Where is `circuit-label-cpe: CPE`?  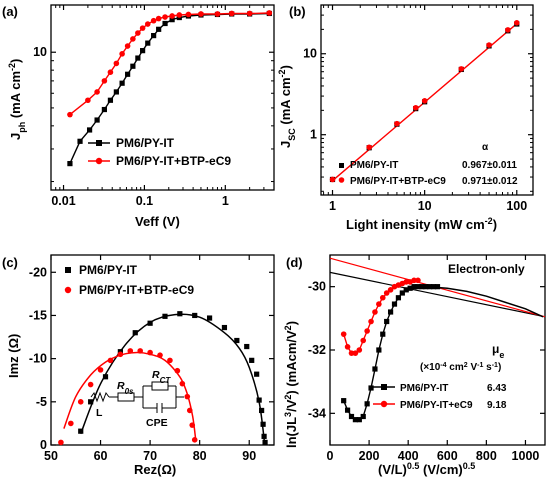
circuit-label-cpe: CPE is located at coordinates (157, 423).